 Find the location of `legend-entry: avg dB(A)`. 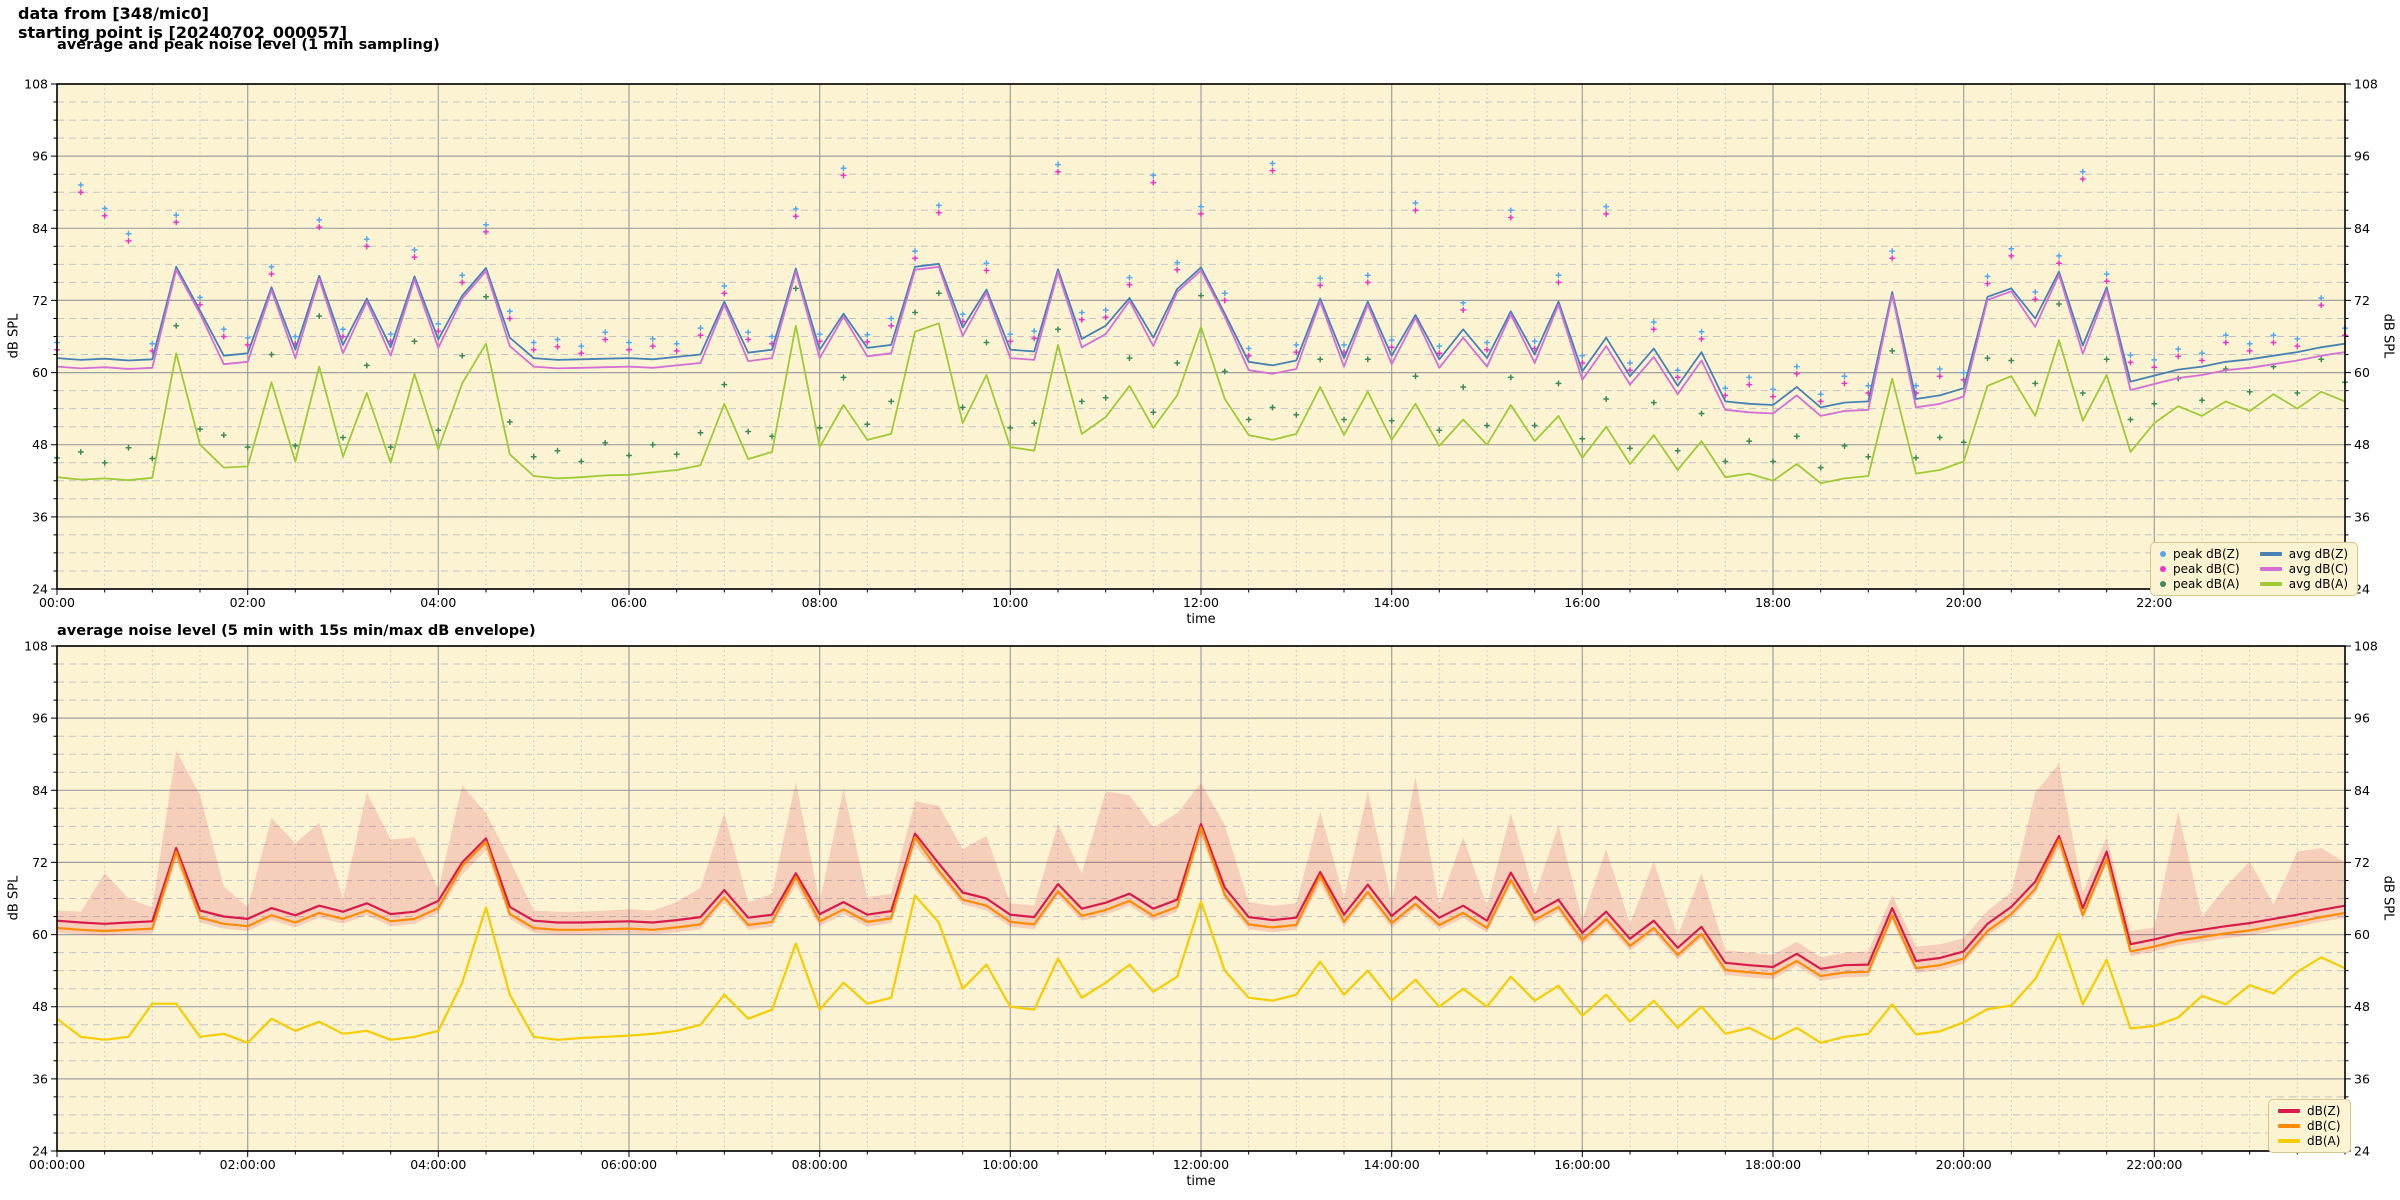

legend-entry: avg dB(A) is located at coordinates (2304, 584).